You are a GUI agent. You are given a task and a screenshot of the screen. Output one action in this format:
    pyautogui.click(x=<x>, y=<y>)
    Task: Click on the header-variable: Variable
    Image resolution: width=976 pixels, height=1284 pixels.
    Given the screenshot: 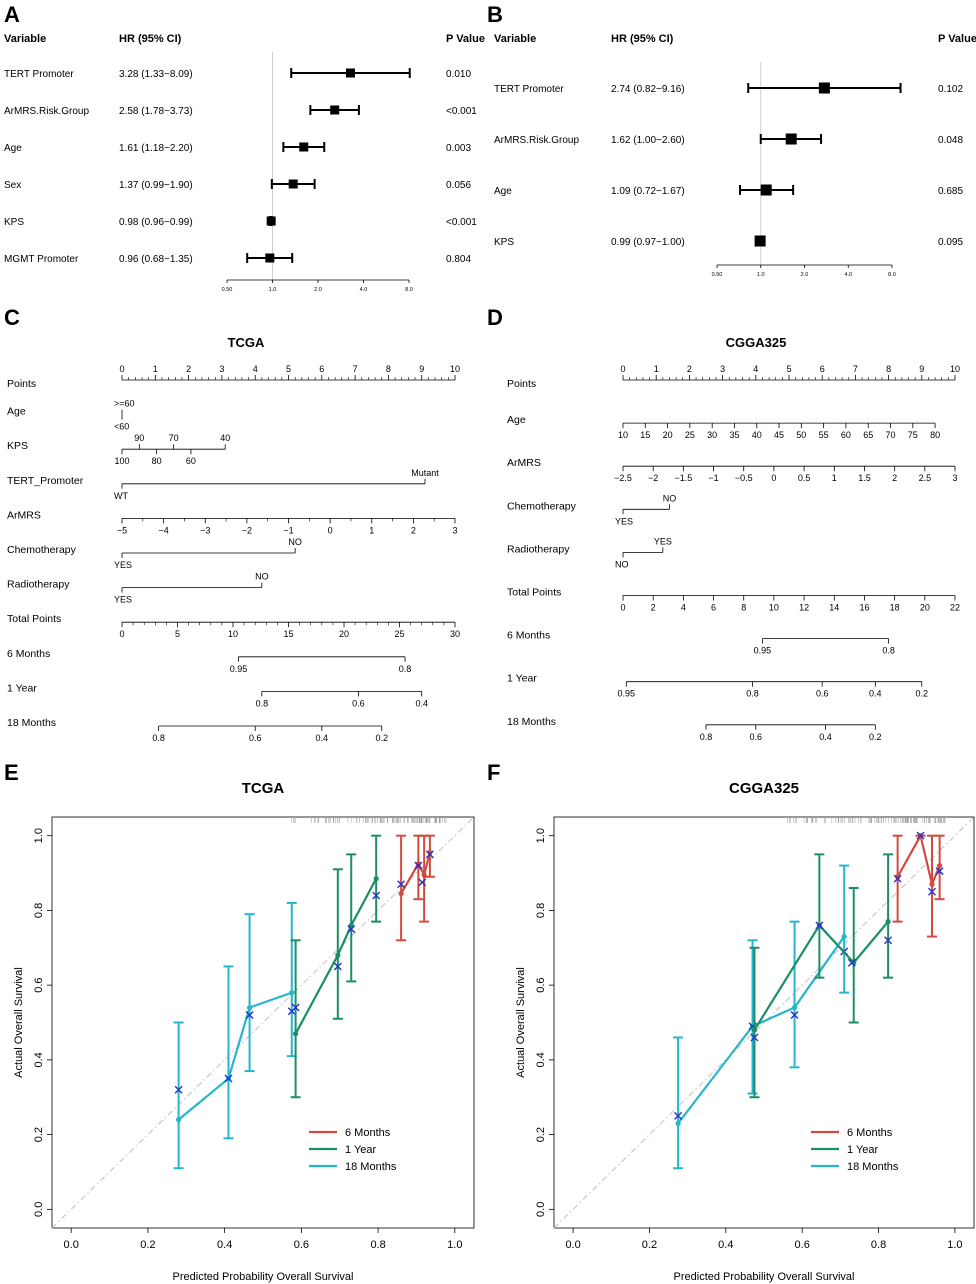 What is the action you would take?
    pyautogui.click(x=515, y=39)
    